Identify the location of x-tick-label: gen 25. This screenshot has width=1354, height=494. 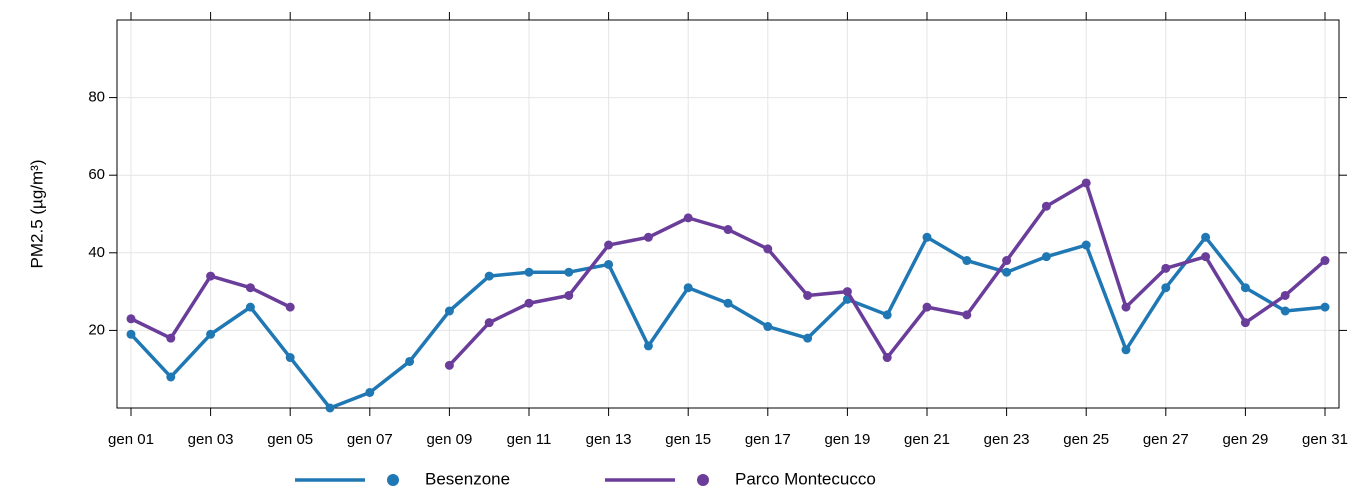
(1086, 439).